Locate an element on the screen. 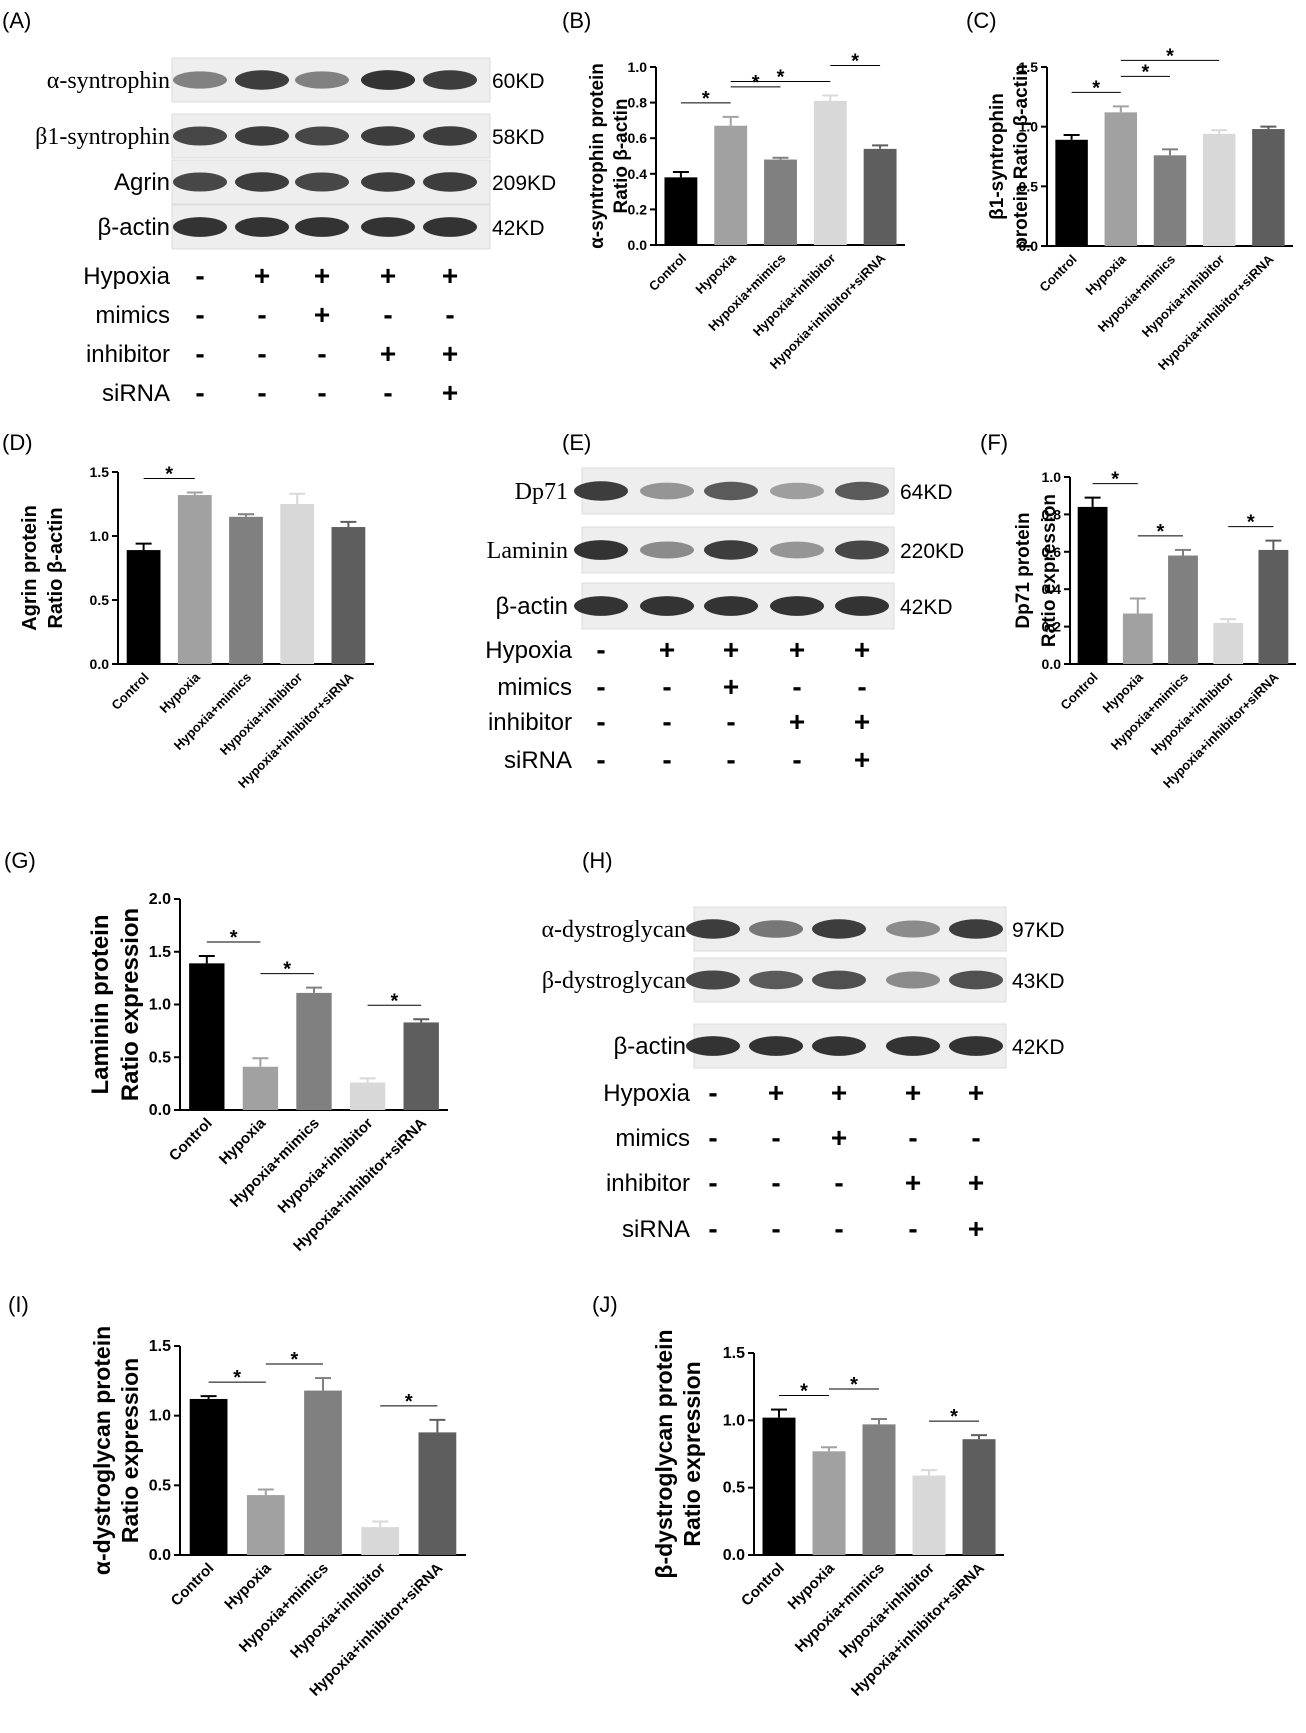 This screenshot has height=1733, width=1306. blot-row-label: β-dystroglycan is located at coordinates (614, 981).